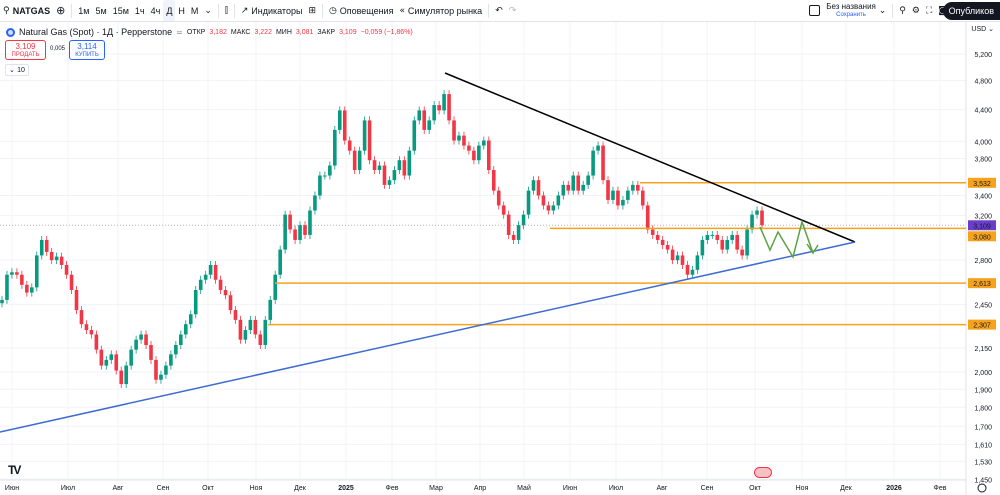 The image size is (1000, 495). I want to click on collapse-icon: =, so click(179, 32).